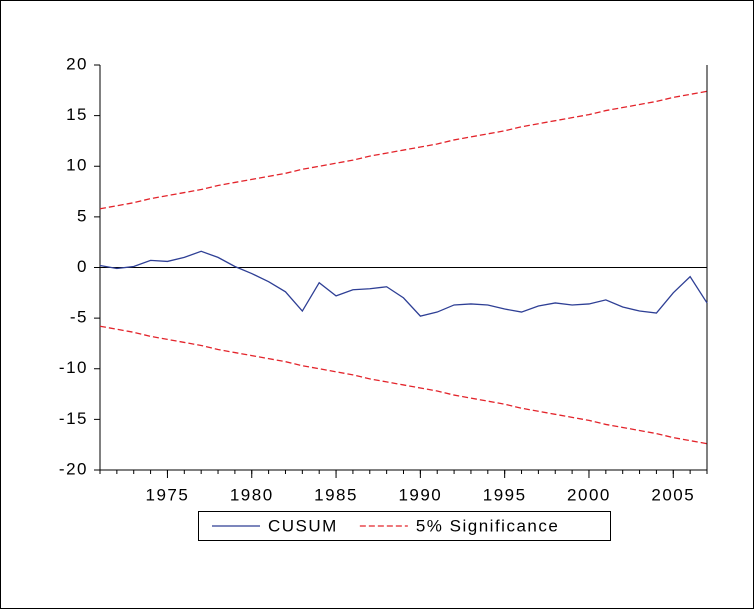 The image size is (755, 615). I want to click on y-tick-label: -20, so click(73, 468).